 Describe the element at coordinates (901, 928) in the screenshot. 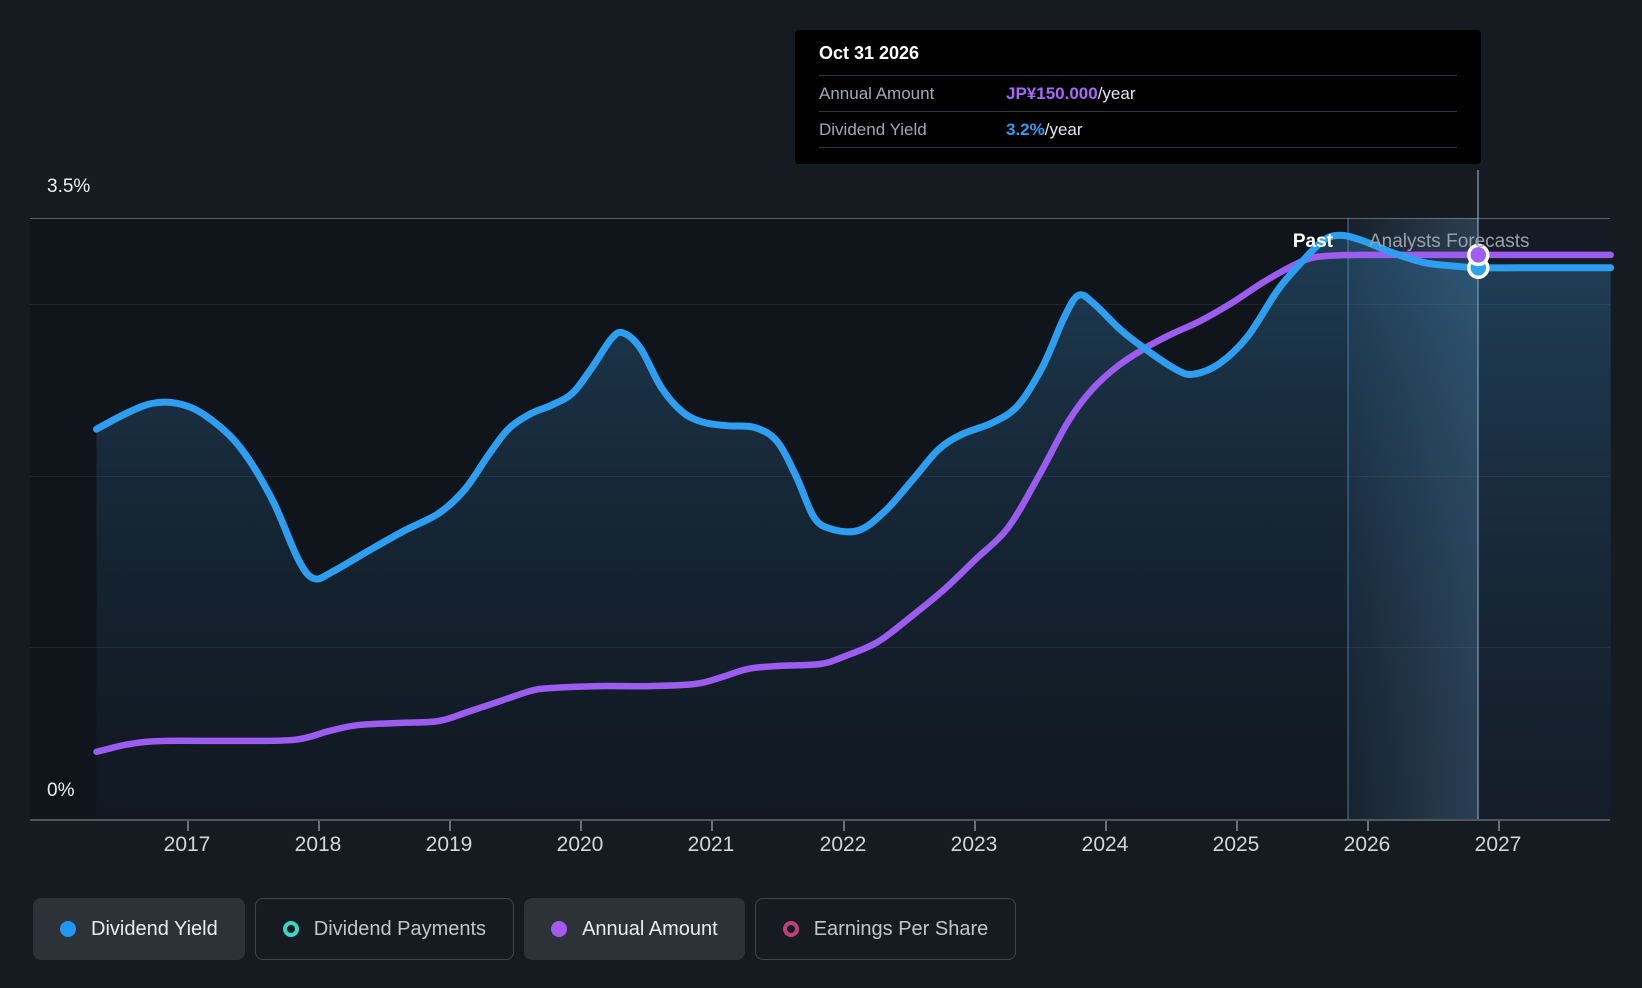

I see `legend-label: Earnings Per Share` at that location.